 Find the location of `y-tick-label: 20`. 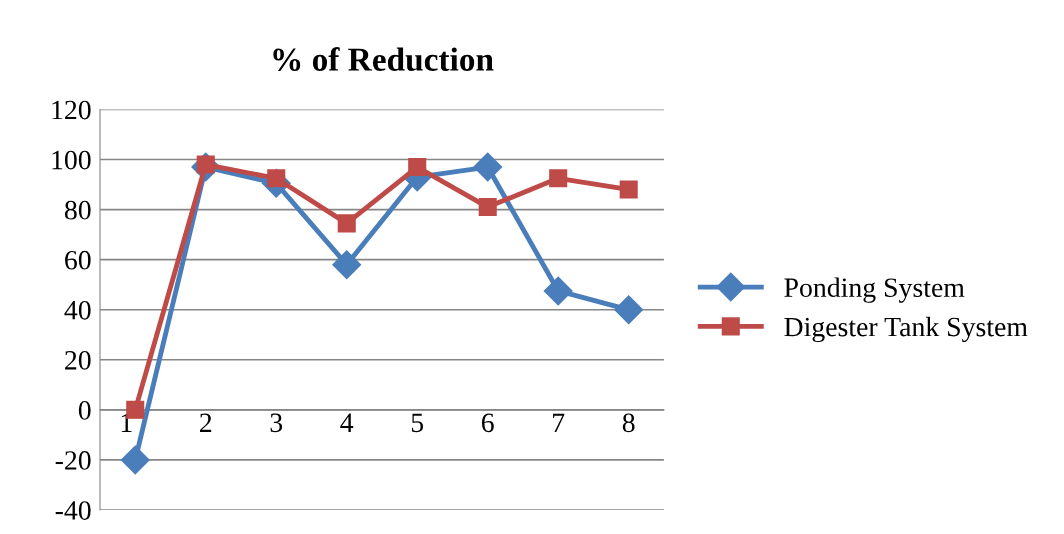

y-tick-label: 20 is located at coordinates (78, 360).